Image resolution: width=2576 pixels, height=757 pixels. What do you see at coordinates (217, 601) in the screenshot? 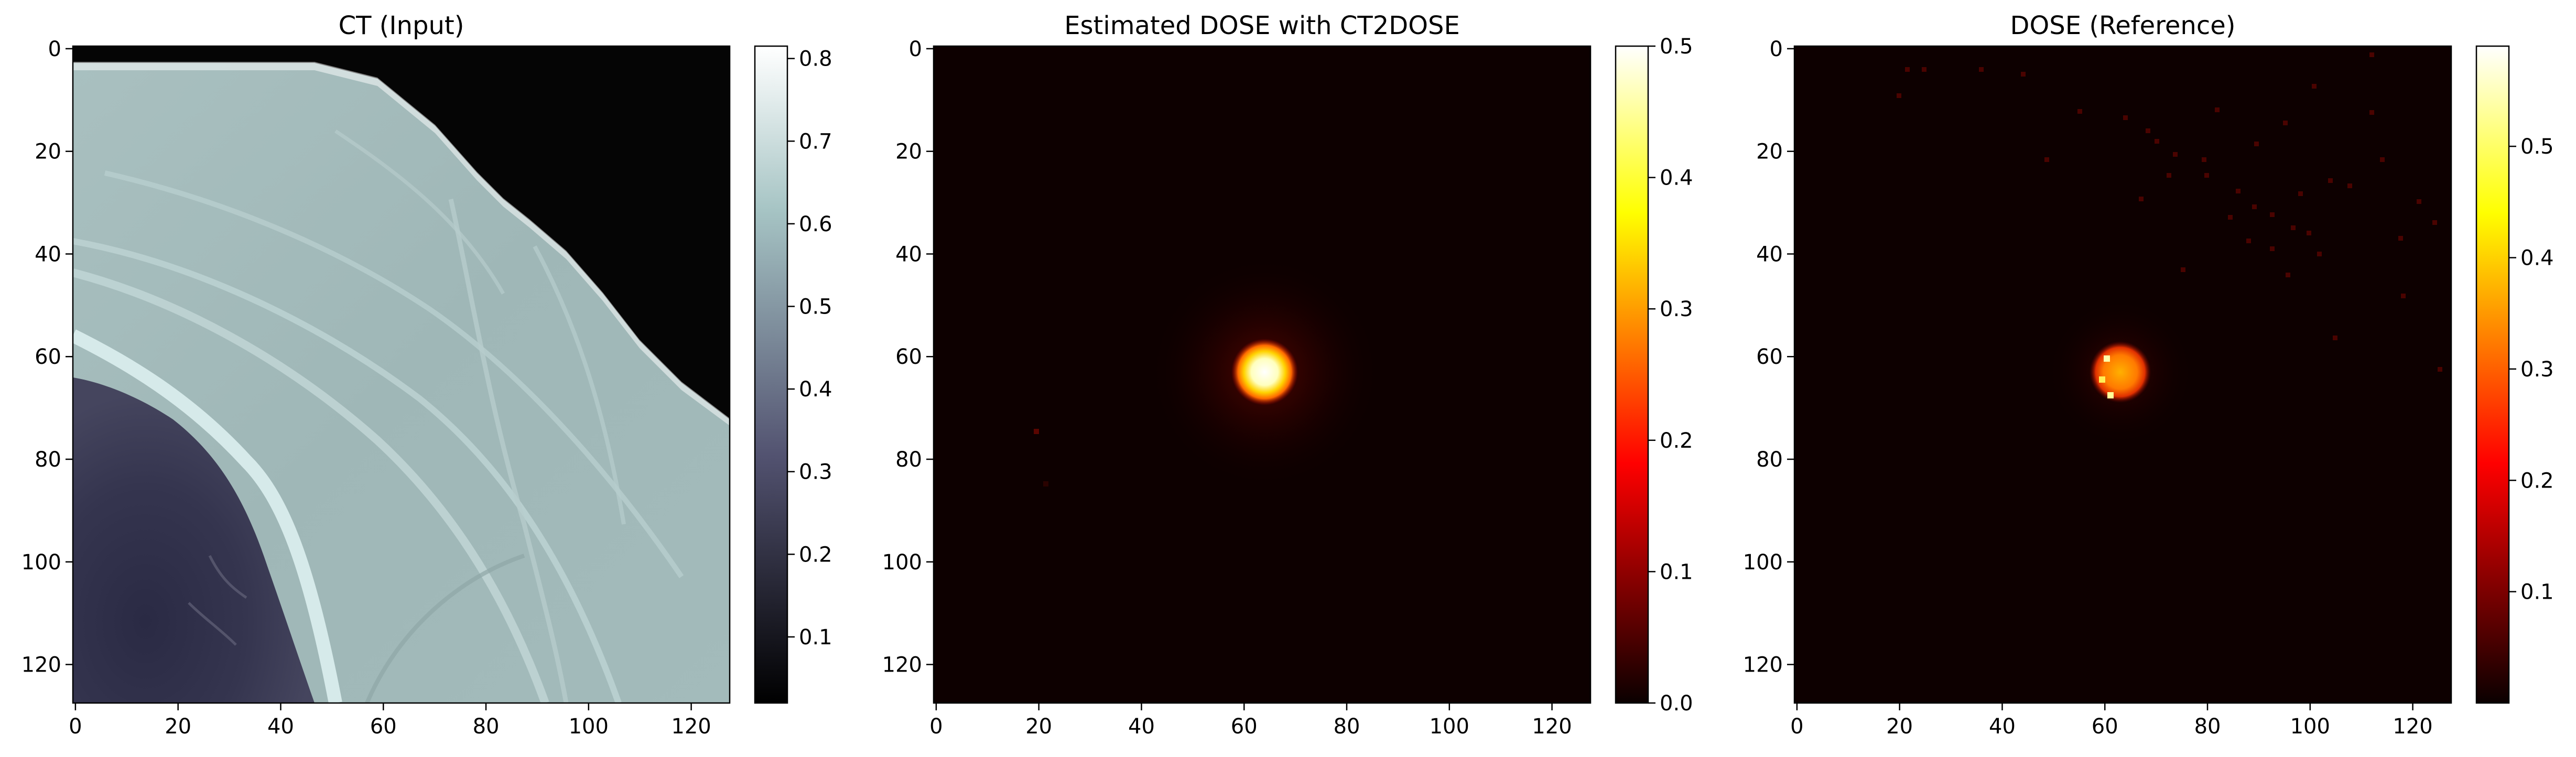
I see `ct-lung-detail` at bounding box center [217, 601].